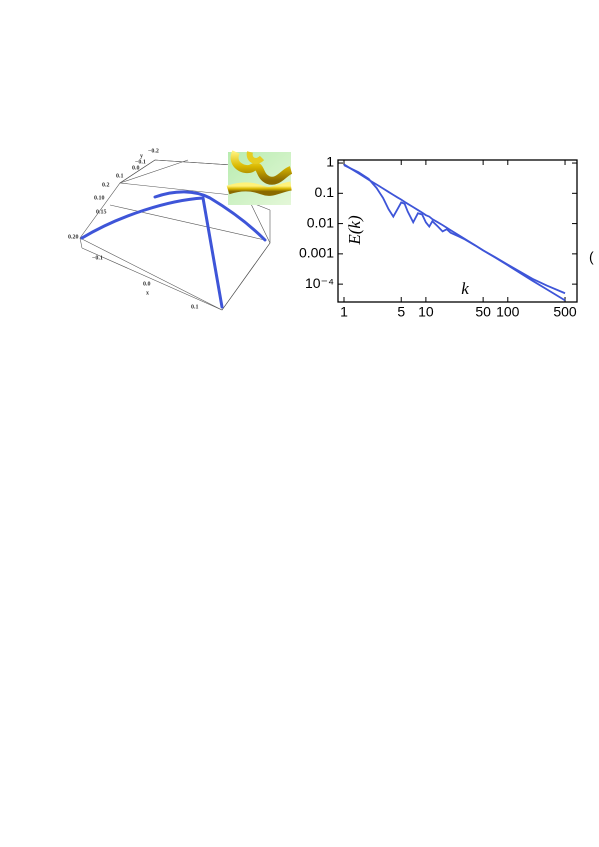 This screenshot has height=847, width=599. I want to click on y-tick-label: 10⁻⁴, so click(319, 283).